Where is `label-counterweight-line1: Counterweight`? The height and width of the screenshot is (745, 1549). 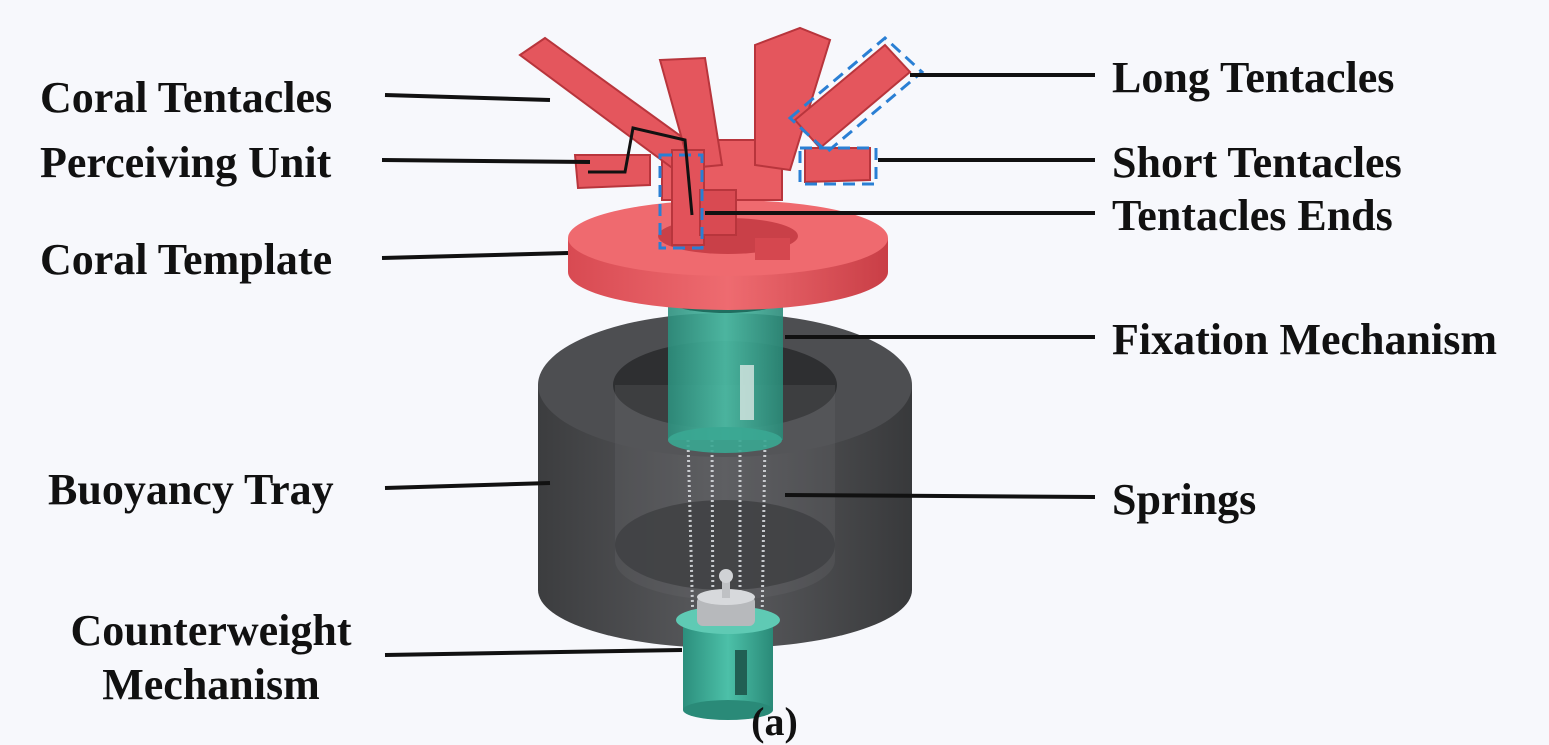 label-counterweight-line1: Counterweight is located at coordinates (211, 630).